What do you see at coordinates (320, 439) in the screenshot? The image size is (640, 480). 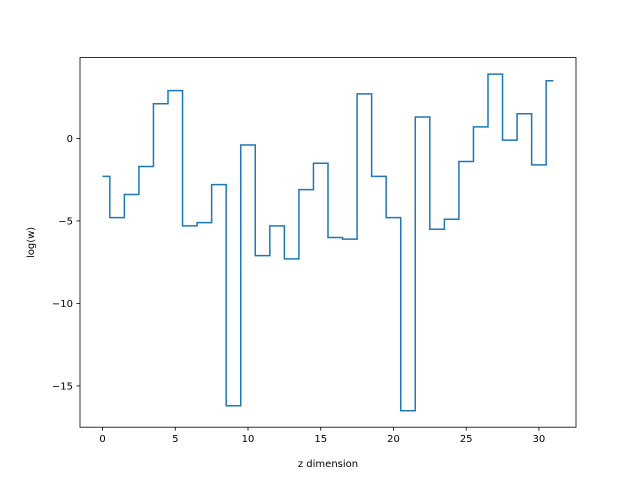 I see `x-tick-label: 15` at bounding box center [320, 439].